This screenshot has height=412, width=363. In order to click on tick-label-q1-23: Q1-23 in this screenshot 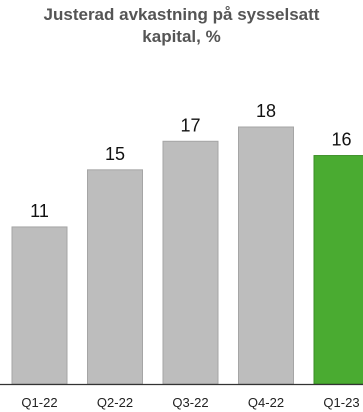, I will do `click(341, 402)`.